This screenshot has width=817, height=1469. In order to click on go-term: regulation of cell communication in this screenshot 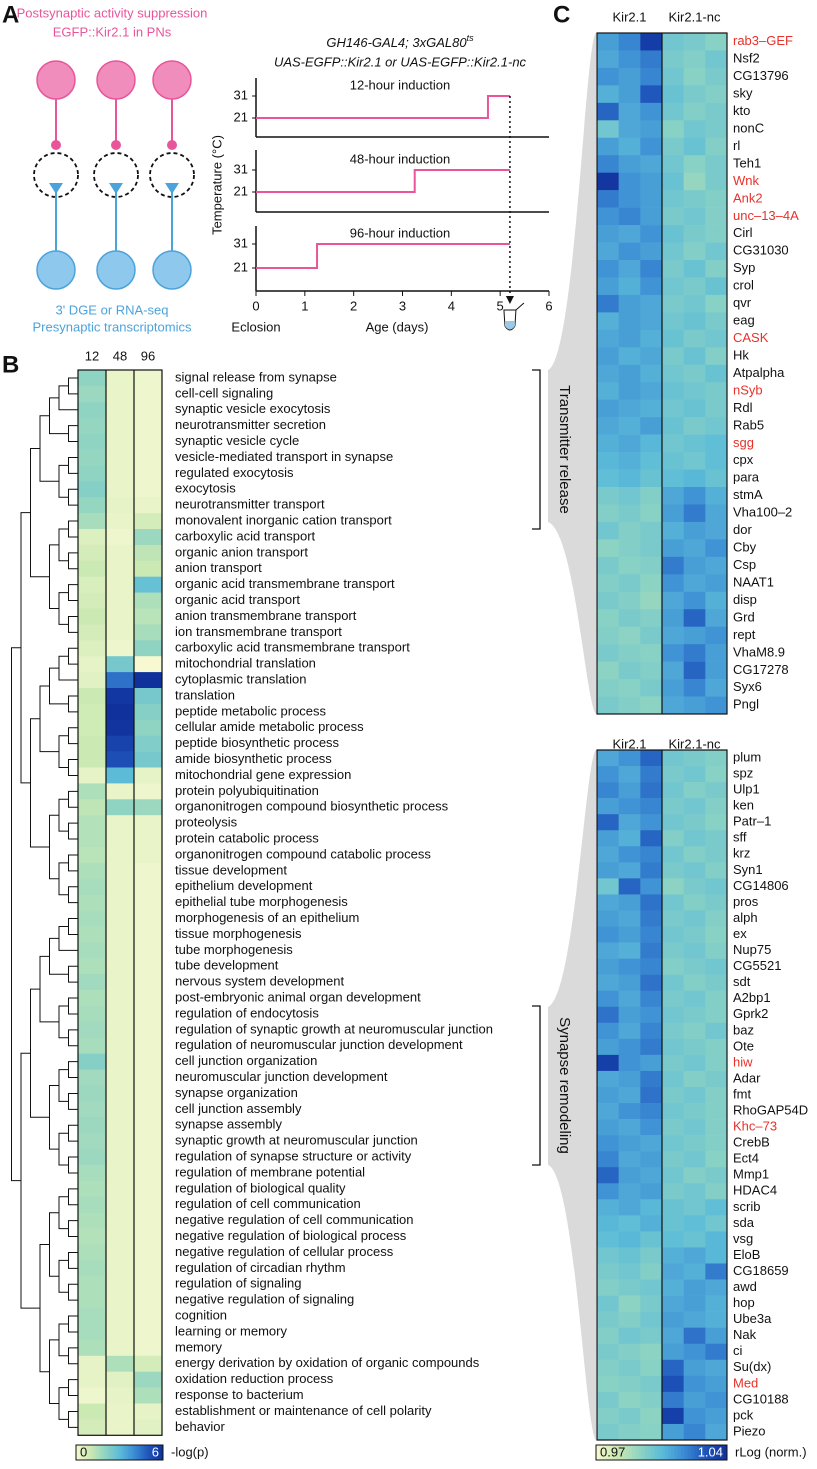, I will do `click(268, 1203)`.